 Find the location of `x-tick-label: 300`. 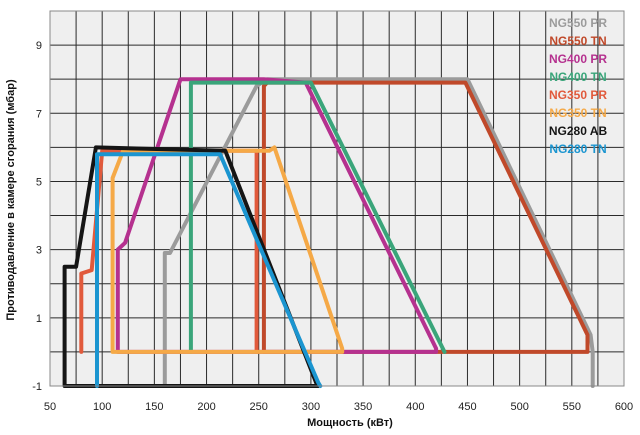

x-tick-label: 300 is located at coordinates (311, 407).